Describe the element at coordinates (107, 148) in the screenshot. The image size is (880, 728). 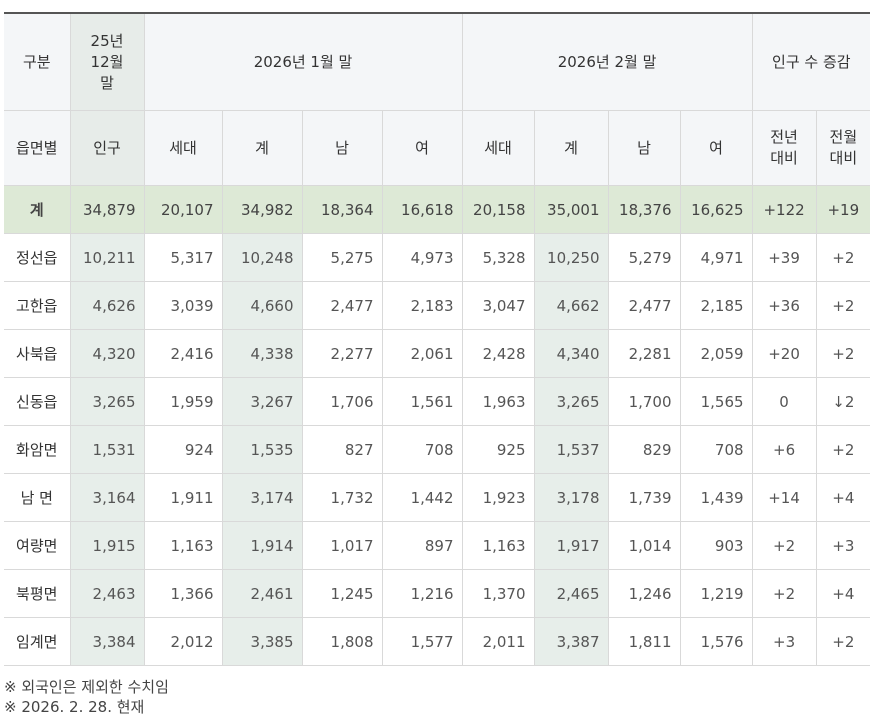
I see `header-population: 인구` at that location.